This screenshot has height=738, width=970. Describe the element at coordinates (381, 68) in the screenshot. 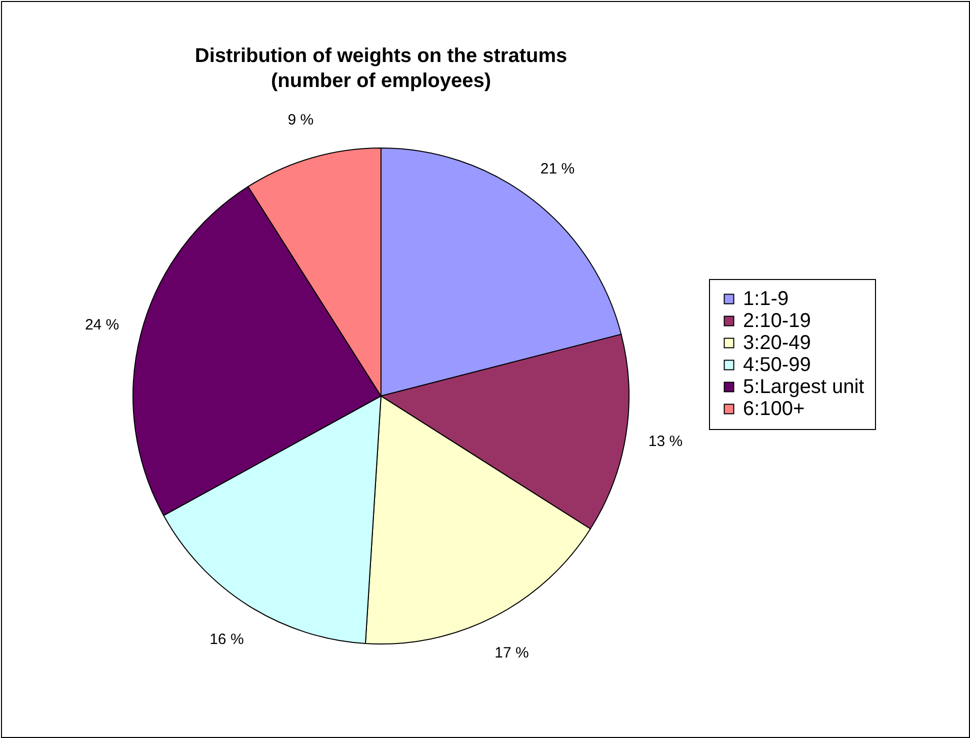

I see `chart-title: Distribution of weights on the stratums (number of employees)` at that location.